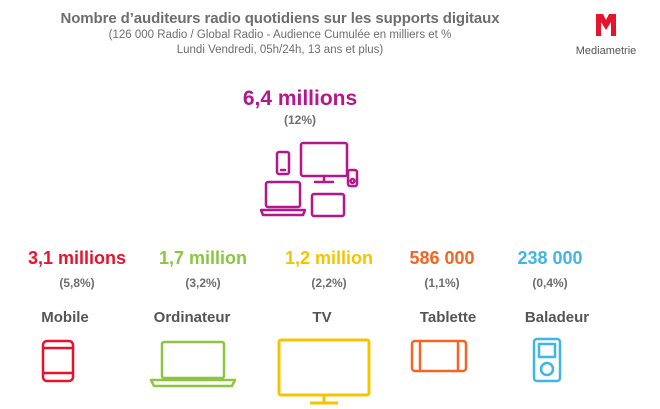  Describe the element at coordinates (550, 283) in the screenshot. I see `category-percent: (0,4%)` at that location.